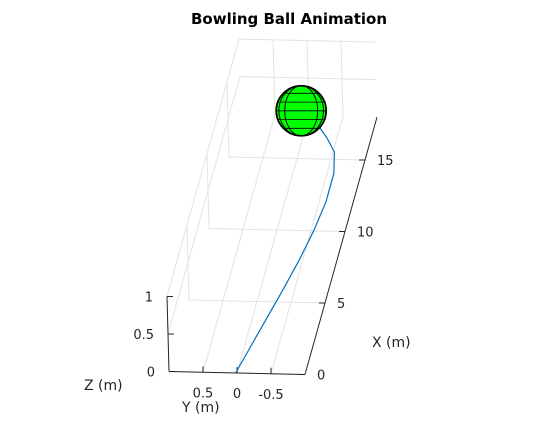 This screenshot has width=560, height=425. What do you see at coordinates (365, 233) in the screenshot?
I see `x-tick-label: 10` at bounding box center [365, 233].